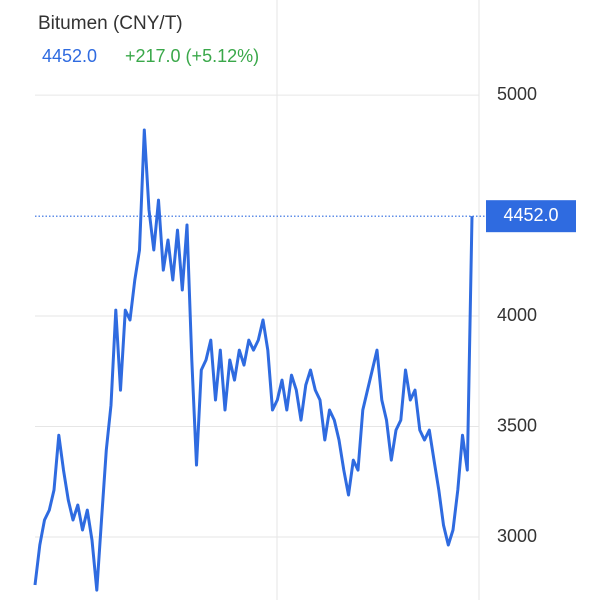 Image resolution: width=600 pixels, height=600 pixels. What do you see at coordinates (192, 56) in the screenshot?
I see `change: +217.0 (+5.12%)` at bounding box center [192, 56].